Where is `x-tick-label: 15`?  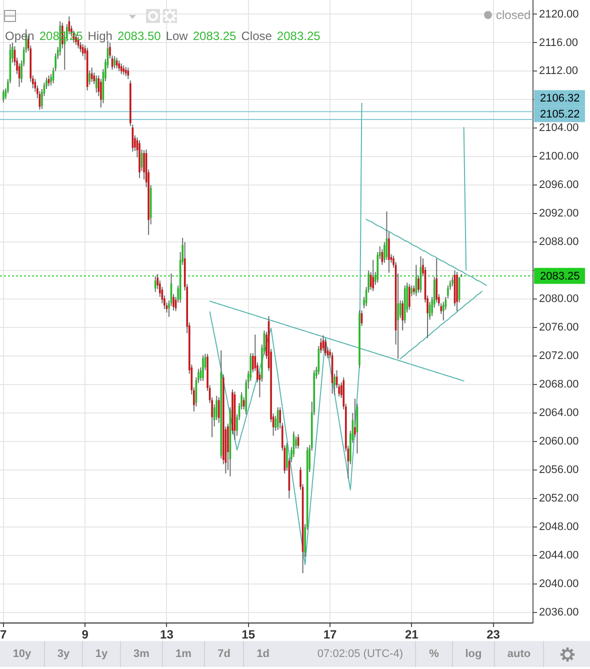 x-tick-label: 15 is located at coordinates (249, 635).